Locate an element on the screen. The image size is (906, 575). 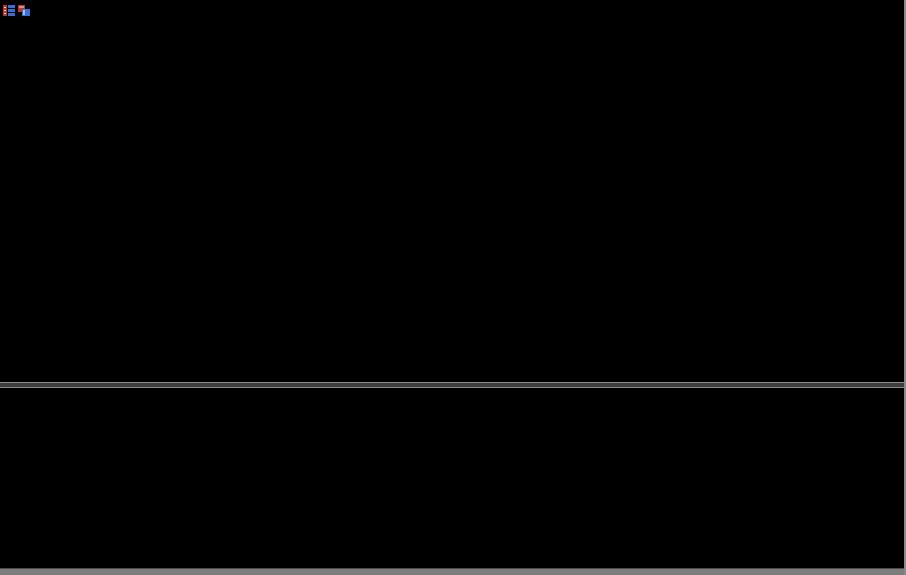
horizontal-scrollbar is located at coordinates (452, 571).